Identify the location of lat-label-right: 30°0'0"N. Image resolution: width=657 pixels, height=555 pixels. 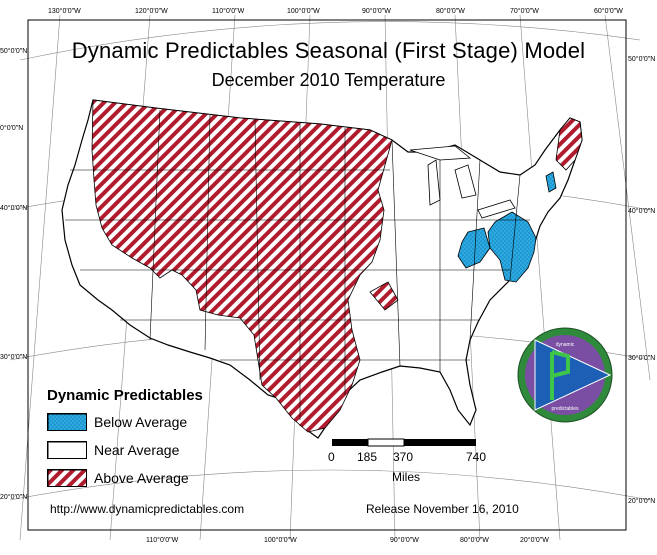
(642, 358).